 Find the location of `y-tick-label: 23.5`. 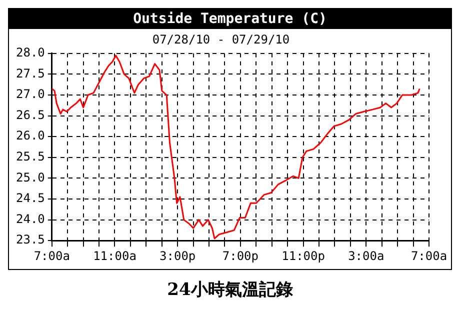

y-tick-label: 23.5 is located at coordinates (30, 239).